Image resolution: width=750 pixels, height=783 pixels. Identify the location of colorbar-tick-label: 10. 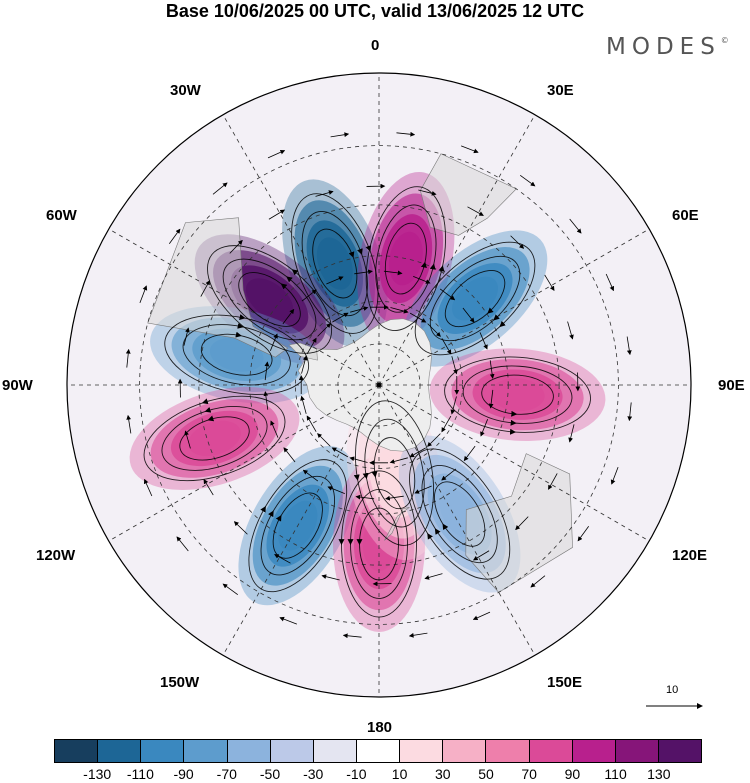
(399, 774).